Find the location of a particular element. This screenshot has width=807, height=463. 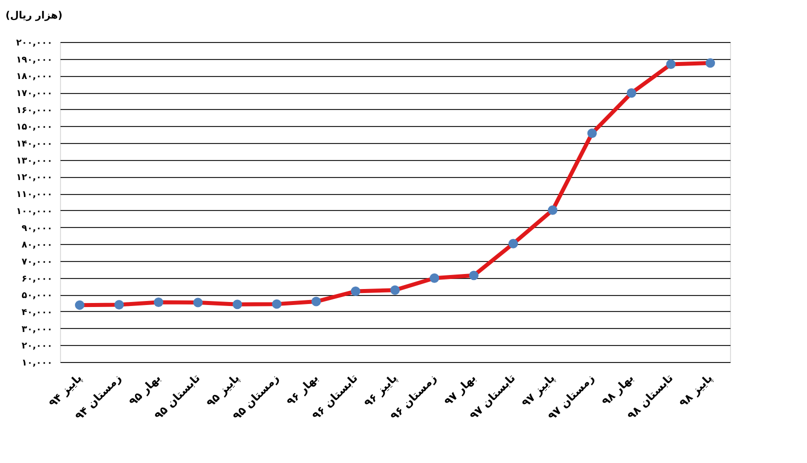

x-tick-label: بهار ۹۶ is located at coordinates (302, 390).